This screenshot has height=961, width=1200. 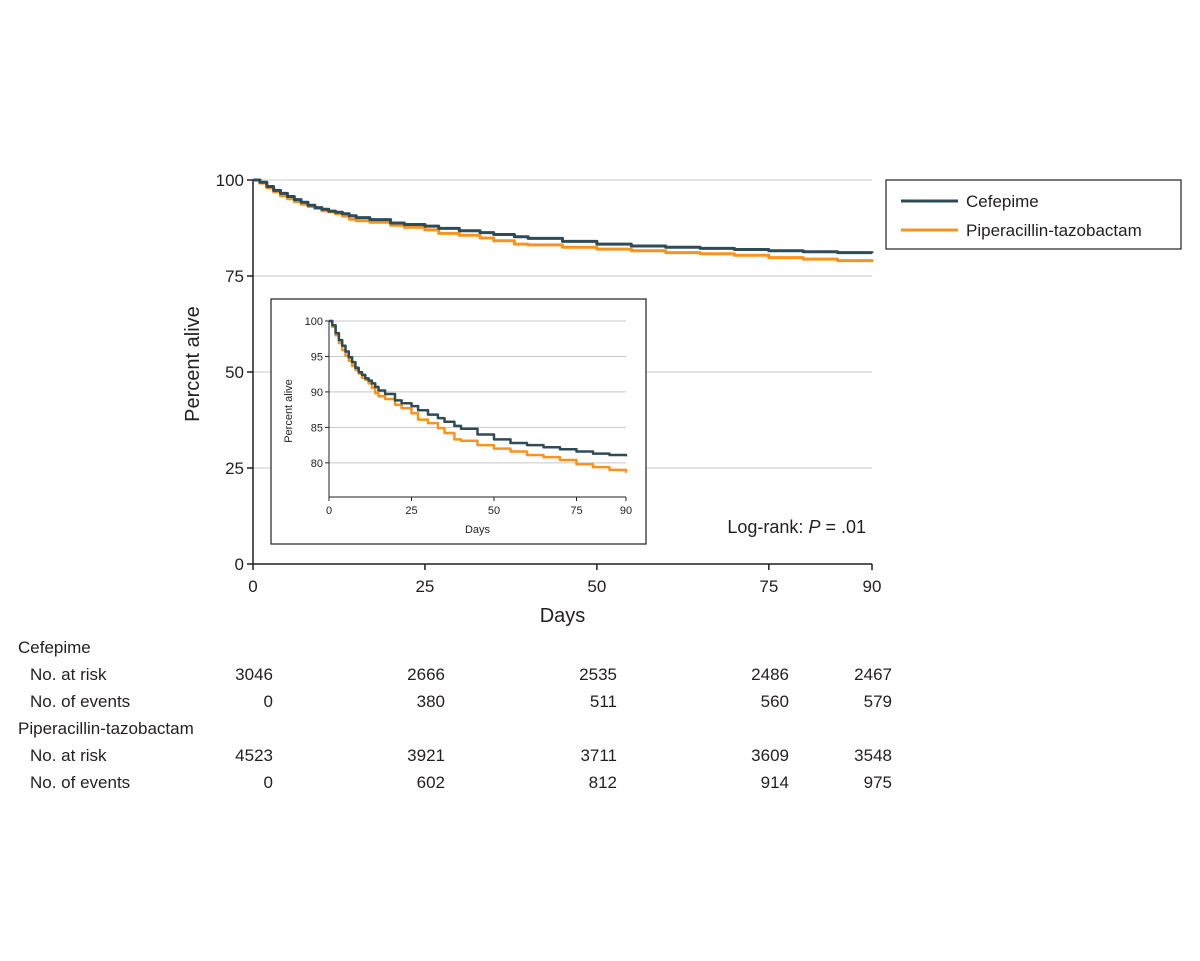 What do you see at coordinates (872, 586) in the screenshot?
I see `x-tick-label-90: 90` at bounding box center [872, 586].